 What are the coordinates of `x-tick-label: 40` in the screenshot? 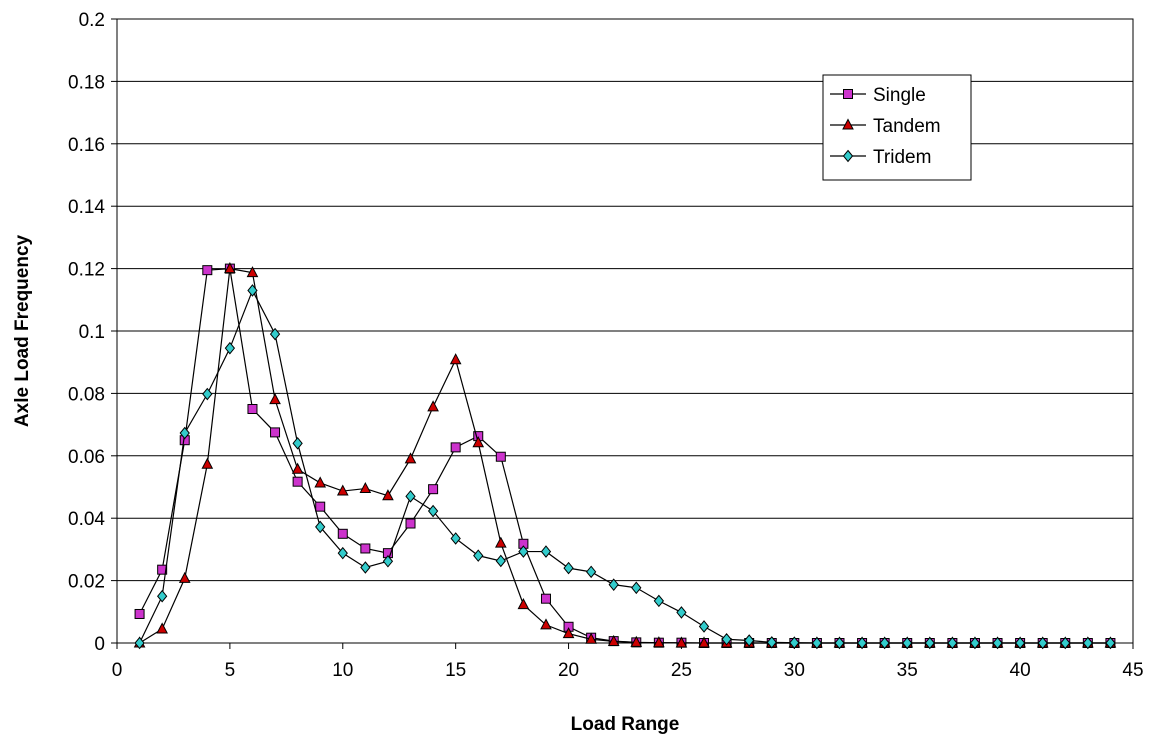 It's located at (1020, 670).